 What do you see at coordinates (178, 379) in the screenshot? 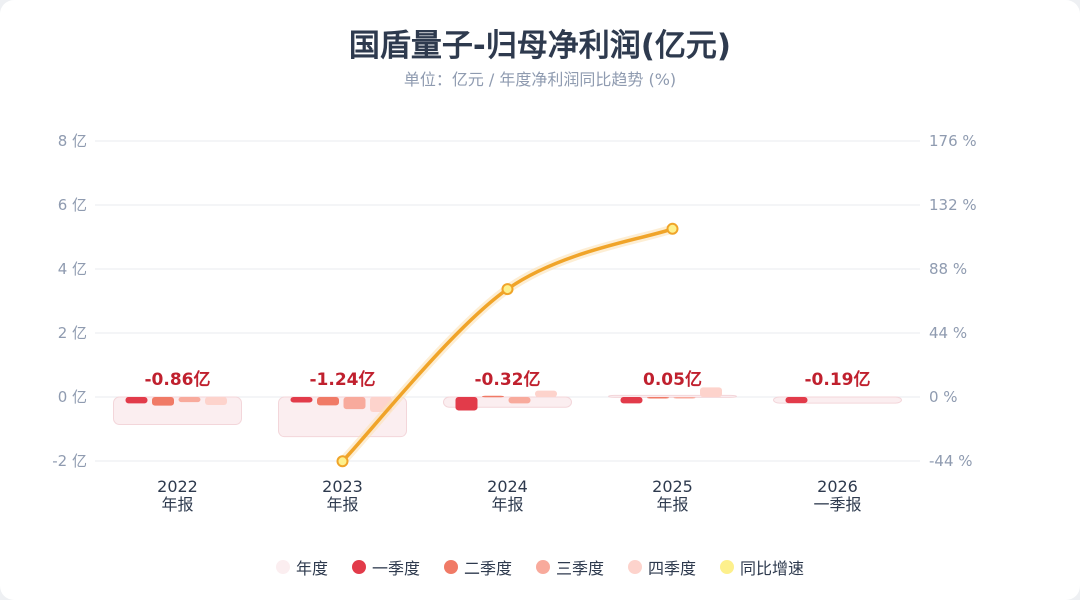
I see `annual-data-label: -0.86亿` at bounding box center [178, 379].